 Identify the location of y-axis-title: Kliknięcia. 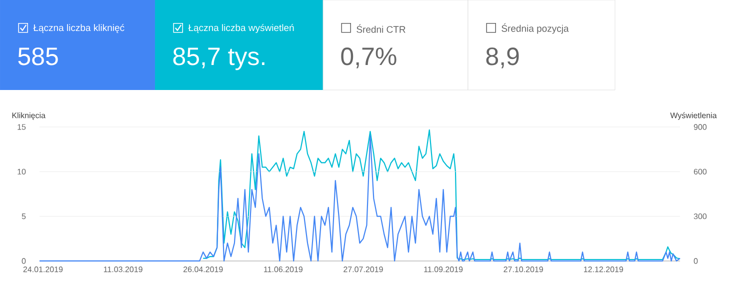
(29, 116).